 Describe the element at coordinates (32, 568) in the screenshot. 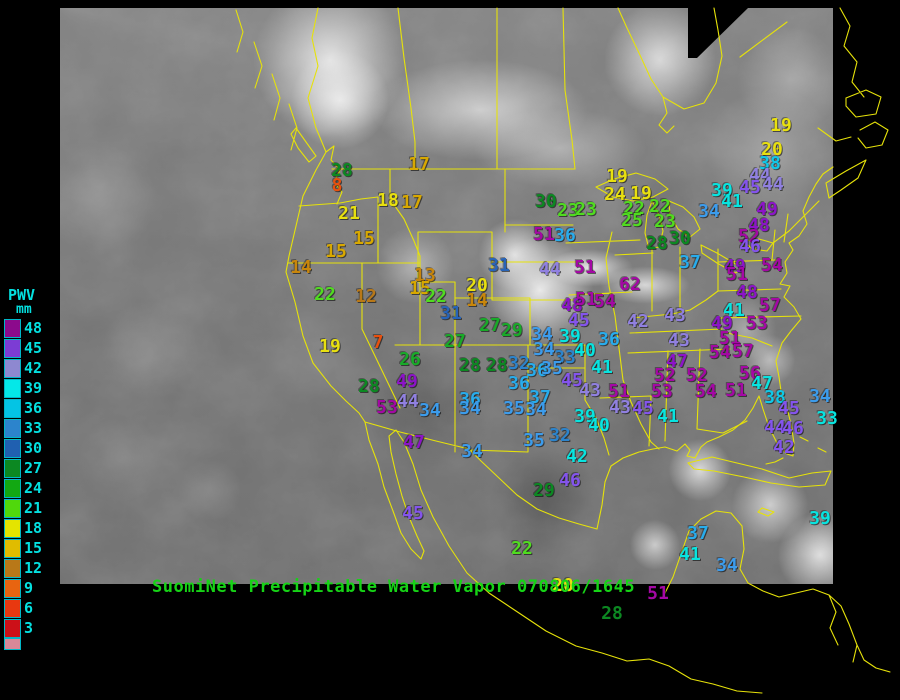

I see `legend-row: 12` at that location.